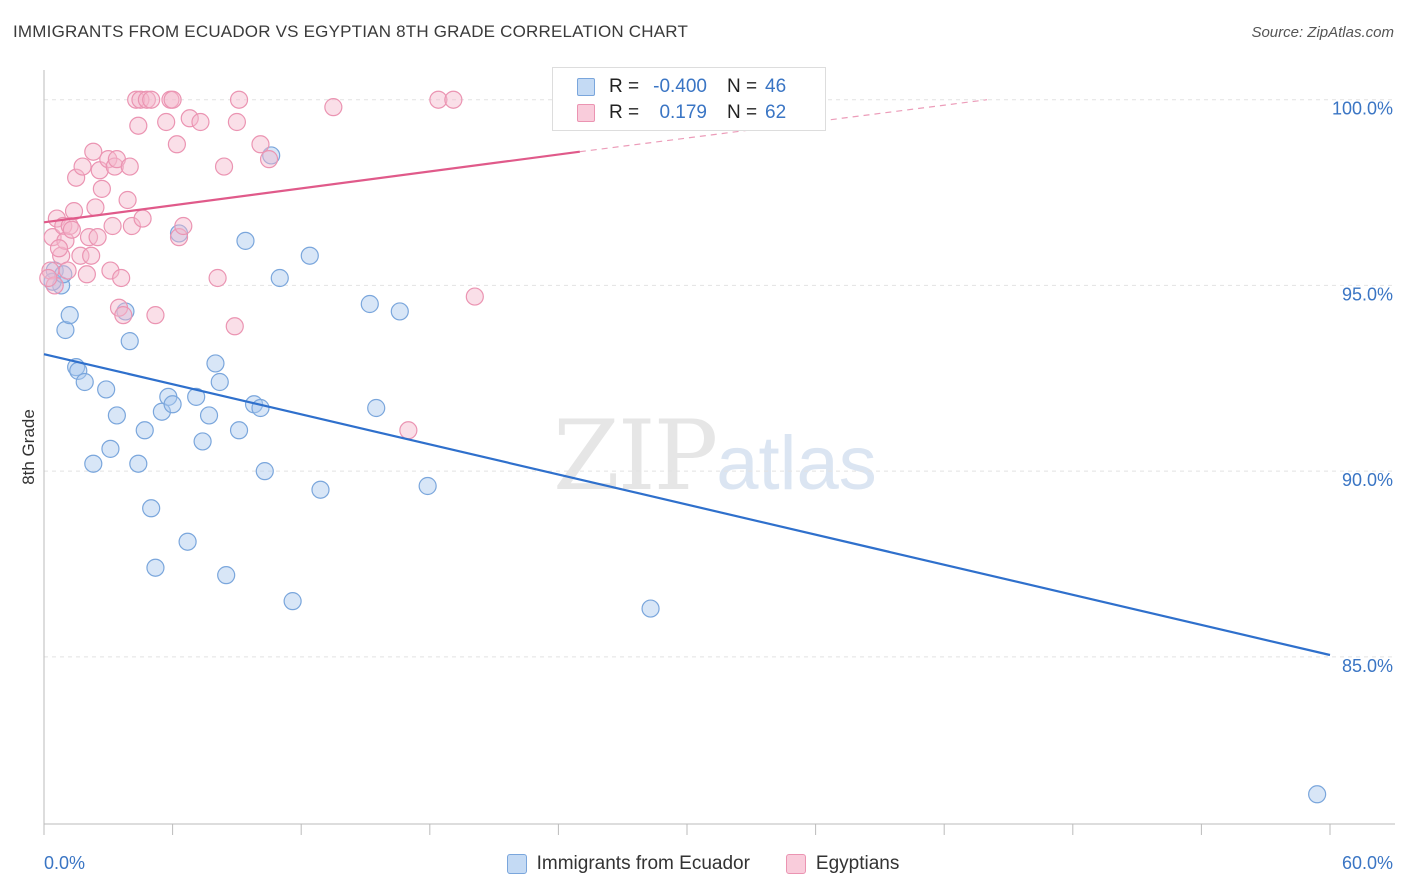  I want to click on legend-label-egyptians: Egyptians, so click(857, 863).